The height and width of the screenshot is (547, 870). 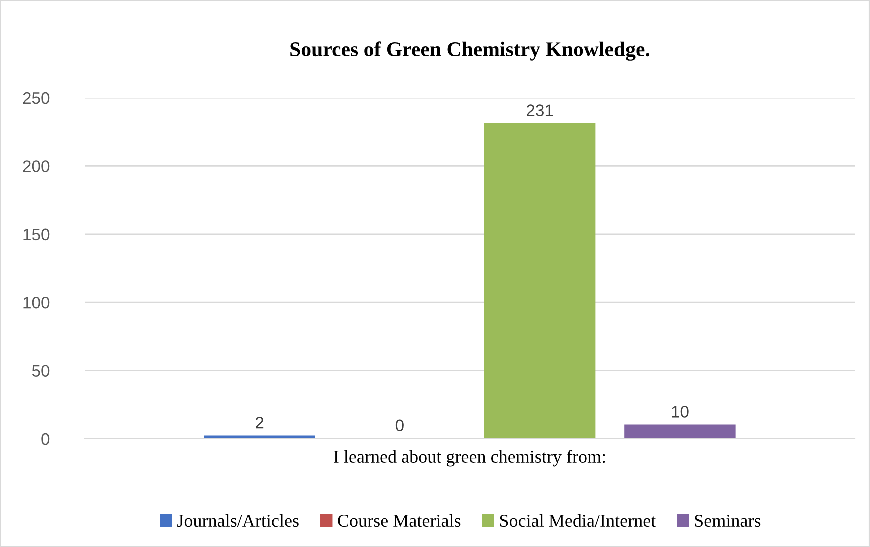 I want to click on data-label: 2, so click(x=260, y=423).